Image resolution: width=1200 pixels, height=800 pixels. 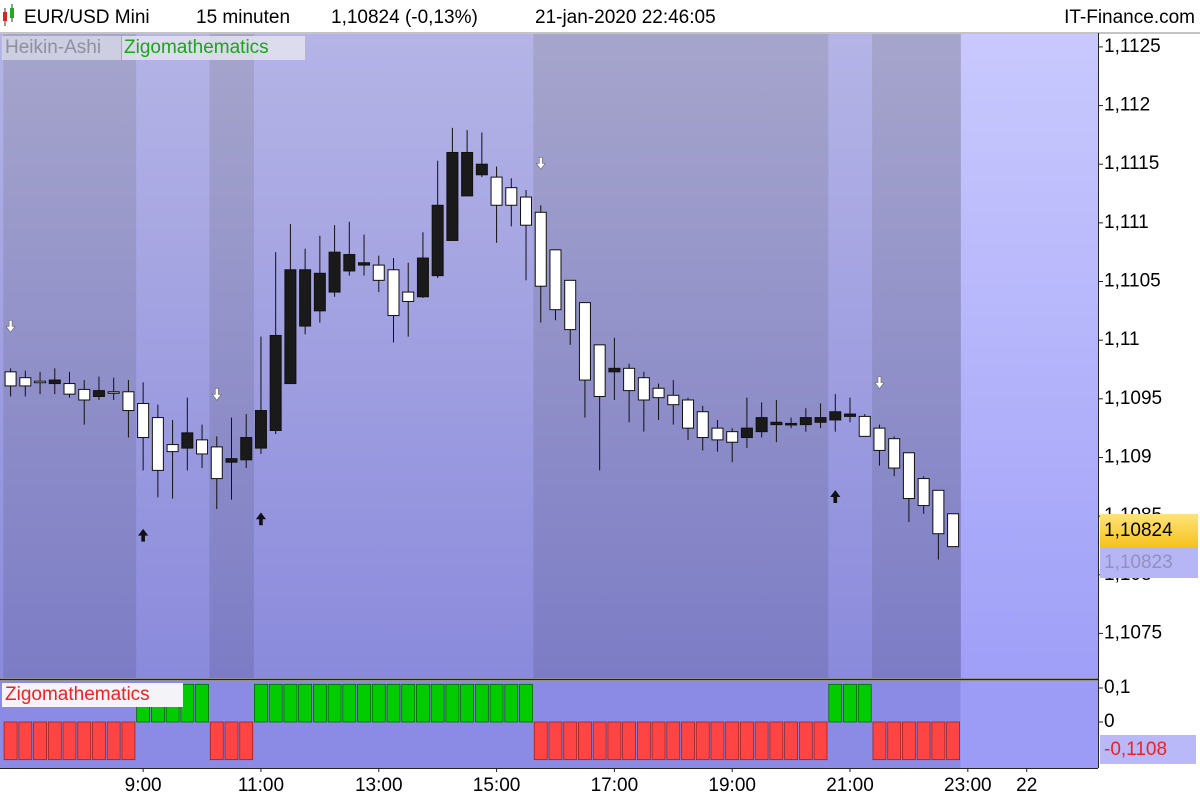 I want to click on brand: IT-Finance.com, so click(x=1129, y=17).